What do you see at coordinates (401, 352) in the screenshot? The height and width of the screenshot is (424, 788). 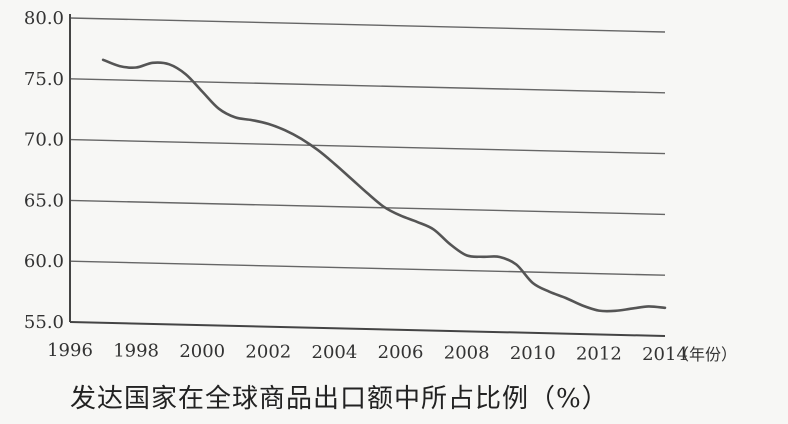 I see `x-tick-label: 2006` at bounding box center [401, 352].